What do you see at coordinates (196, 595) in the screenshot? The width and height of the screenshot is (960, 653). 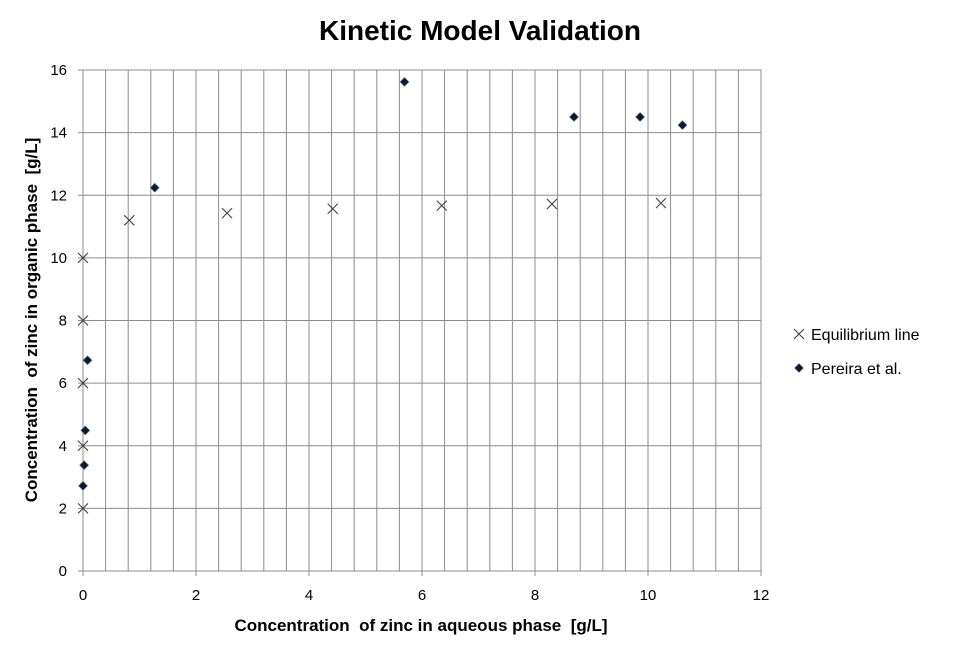 I see `x-tick-label: 2` at bounding box center [196, 595].